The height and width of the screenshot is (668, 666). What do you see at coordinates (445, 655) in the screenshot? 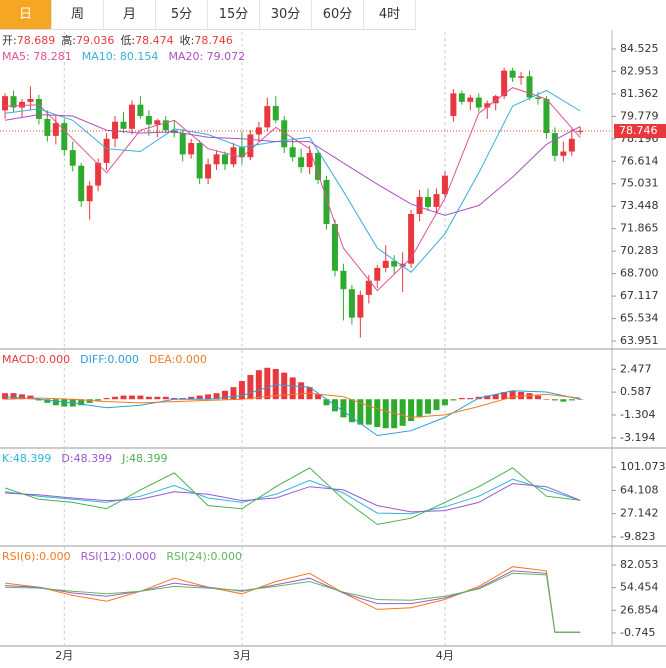
I see `x-tick-label: 4月` at bounding box center [445, 655].